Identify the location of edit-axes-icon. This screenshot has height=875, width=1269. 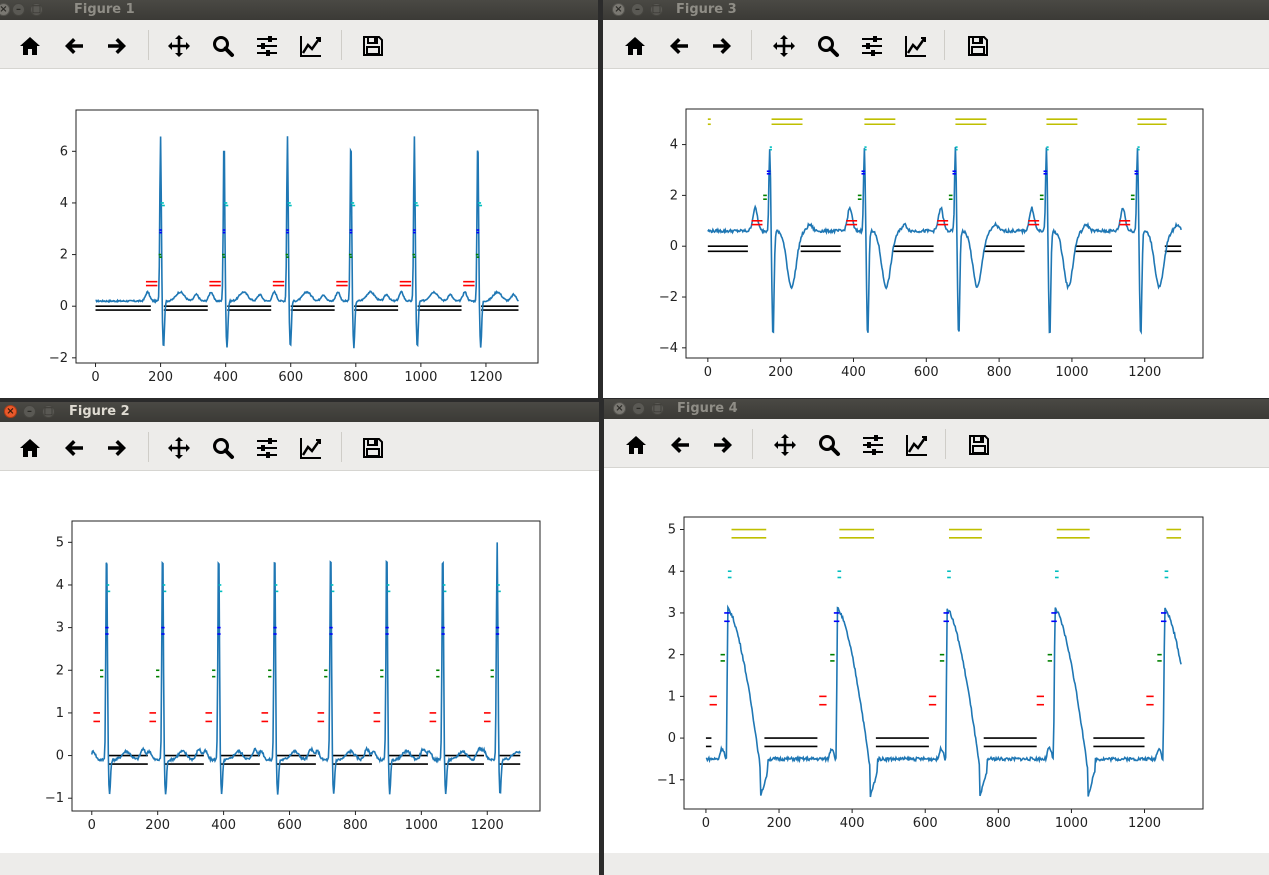
(310, 46).